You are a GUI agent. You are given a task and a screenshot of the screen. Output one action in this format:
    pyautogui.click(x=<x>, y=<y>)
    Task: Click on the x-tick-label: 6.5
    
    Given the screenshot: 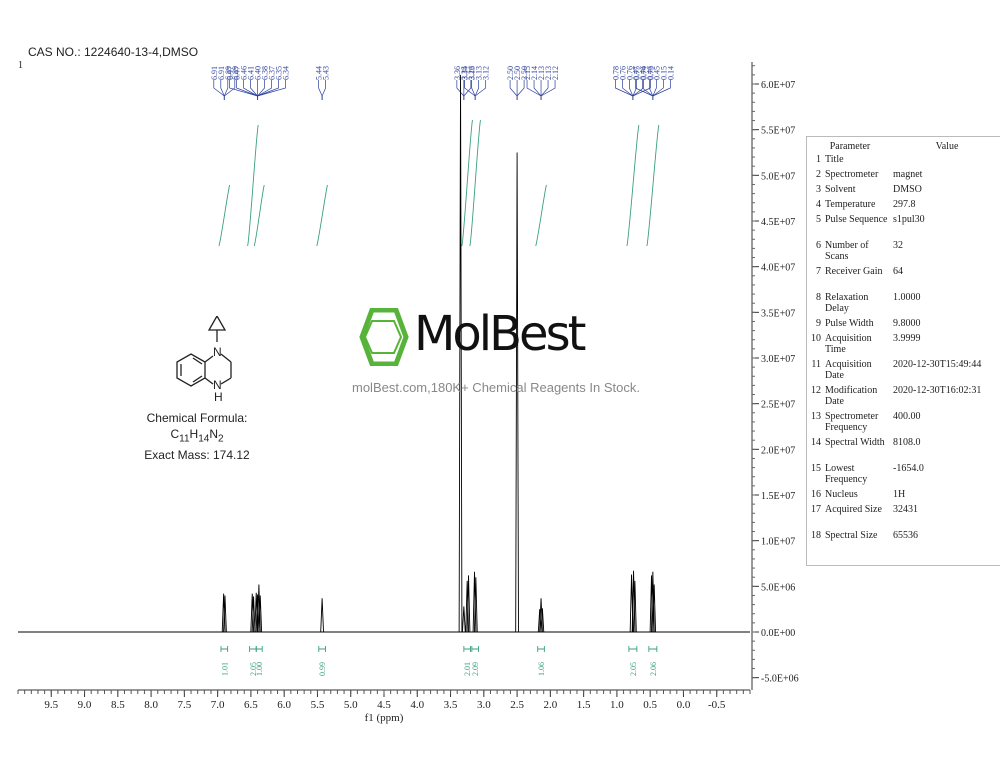 What is the action you would take?
    pyautogui.click(x=251, y=705)
    